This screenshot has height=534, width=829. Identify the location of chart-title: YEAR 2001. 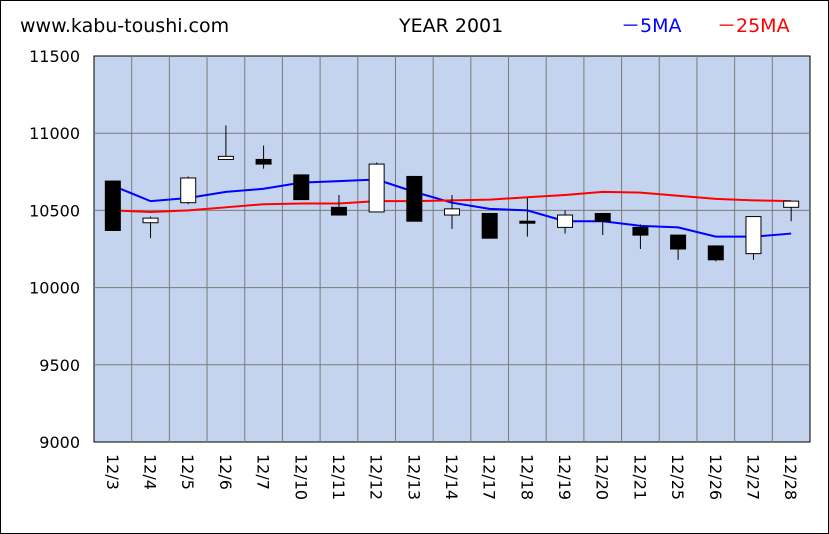
(451, 26).